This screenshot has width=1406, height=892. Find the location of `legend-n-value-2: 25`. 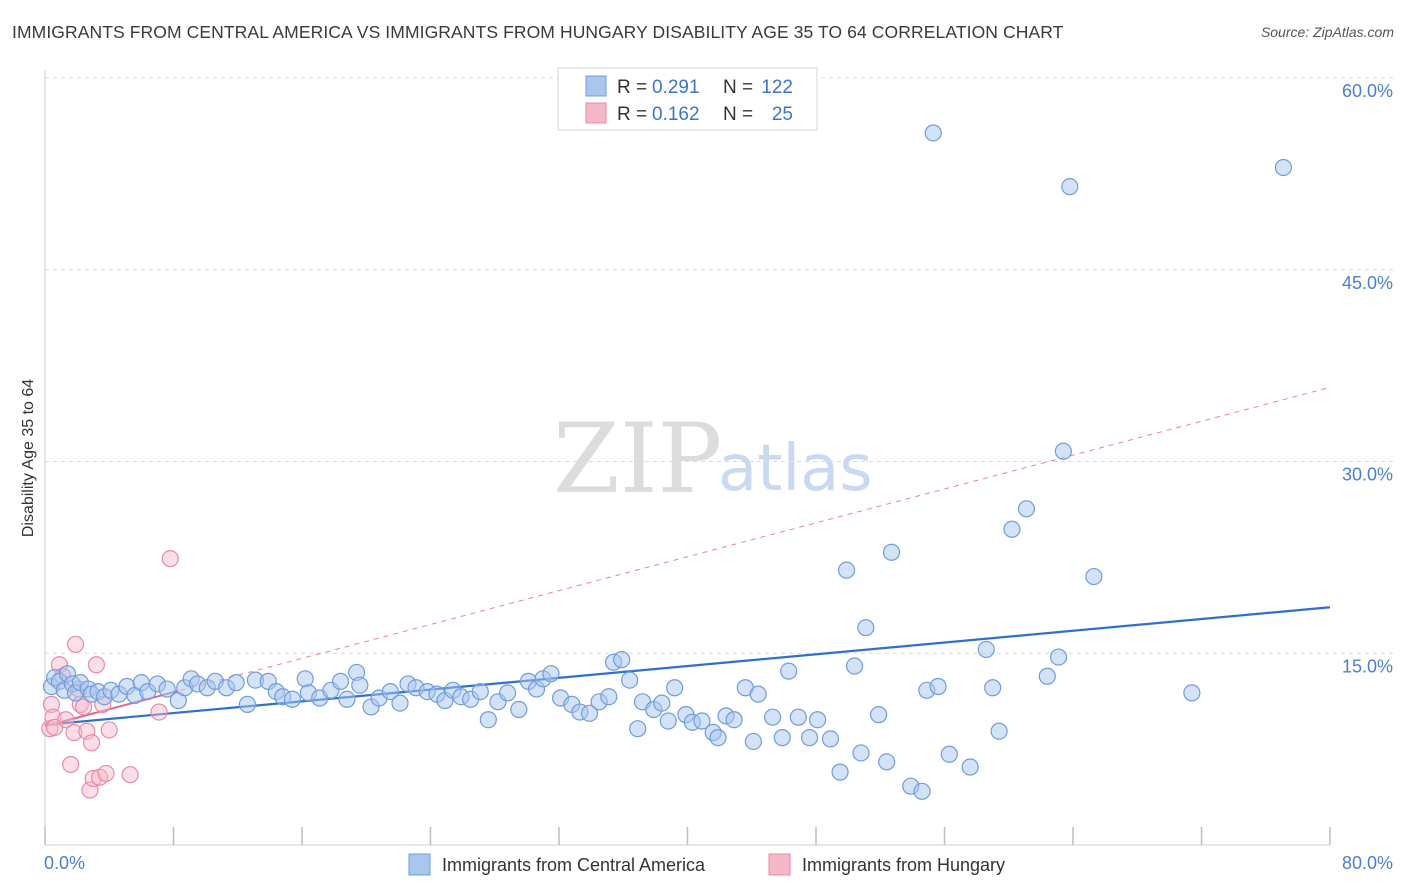

legend-n-value-2: 25 is located at coordinates (782, 114).